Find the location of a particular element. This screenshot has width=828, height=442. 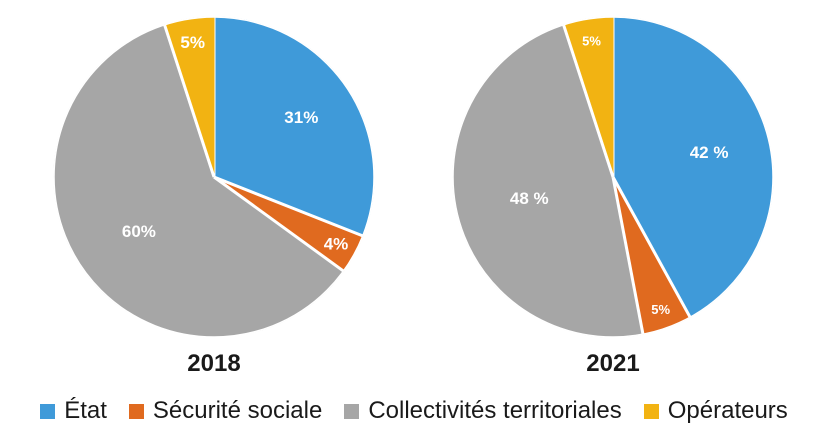

legend-swatch-collectivites is located at coordinates (352, 411).